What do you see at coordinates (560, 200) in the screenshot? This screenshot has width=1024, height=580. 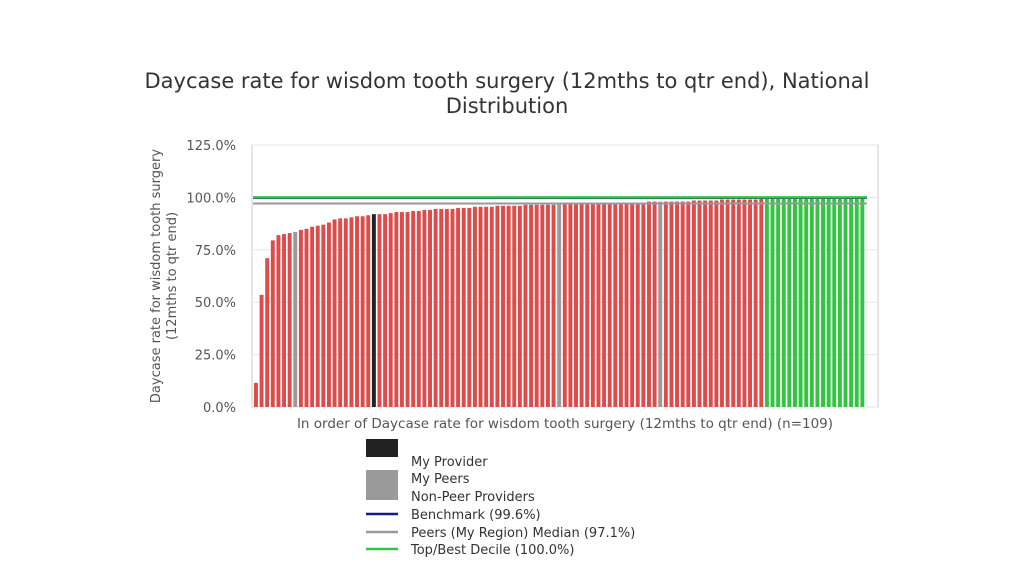 I see `reference-lines` at bounding box center [560, 200].